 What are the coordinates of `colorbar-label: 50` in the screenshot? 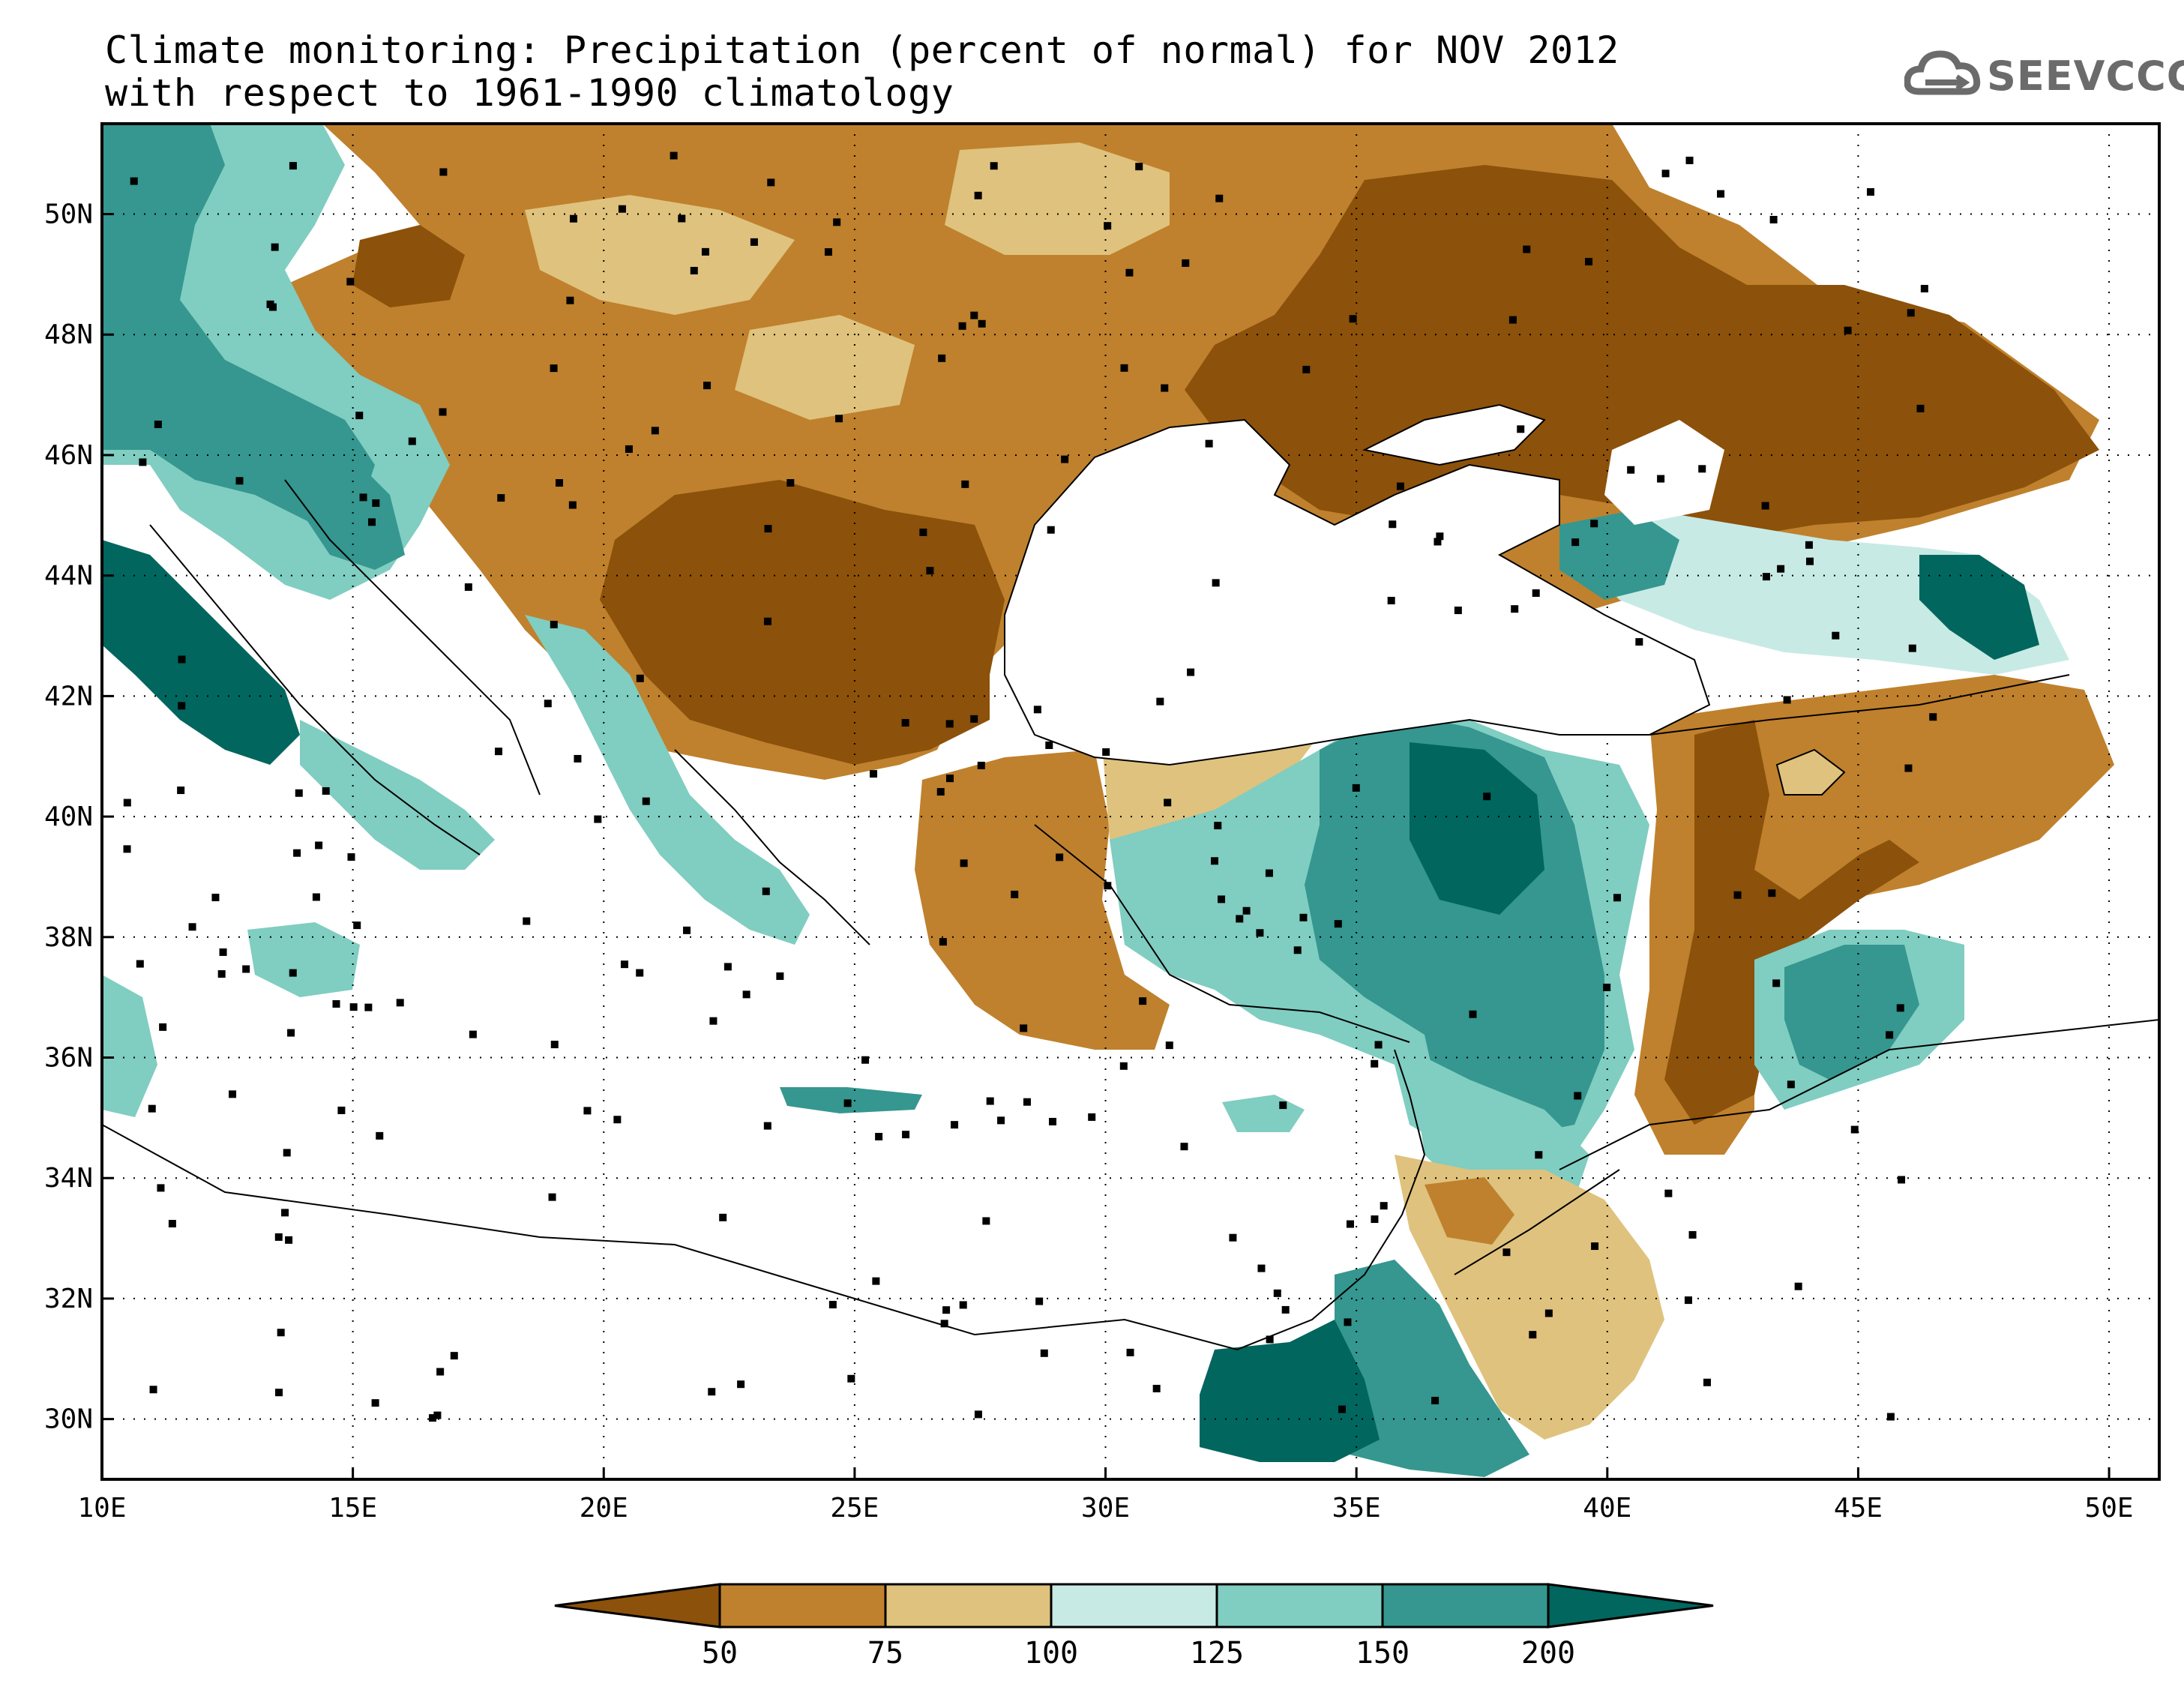 It's located at (720, 1653).